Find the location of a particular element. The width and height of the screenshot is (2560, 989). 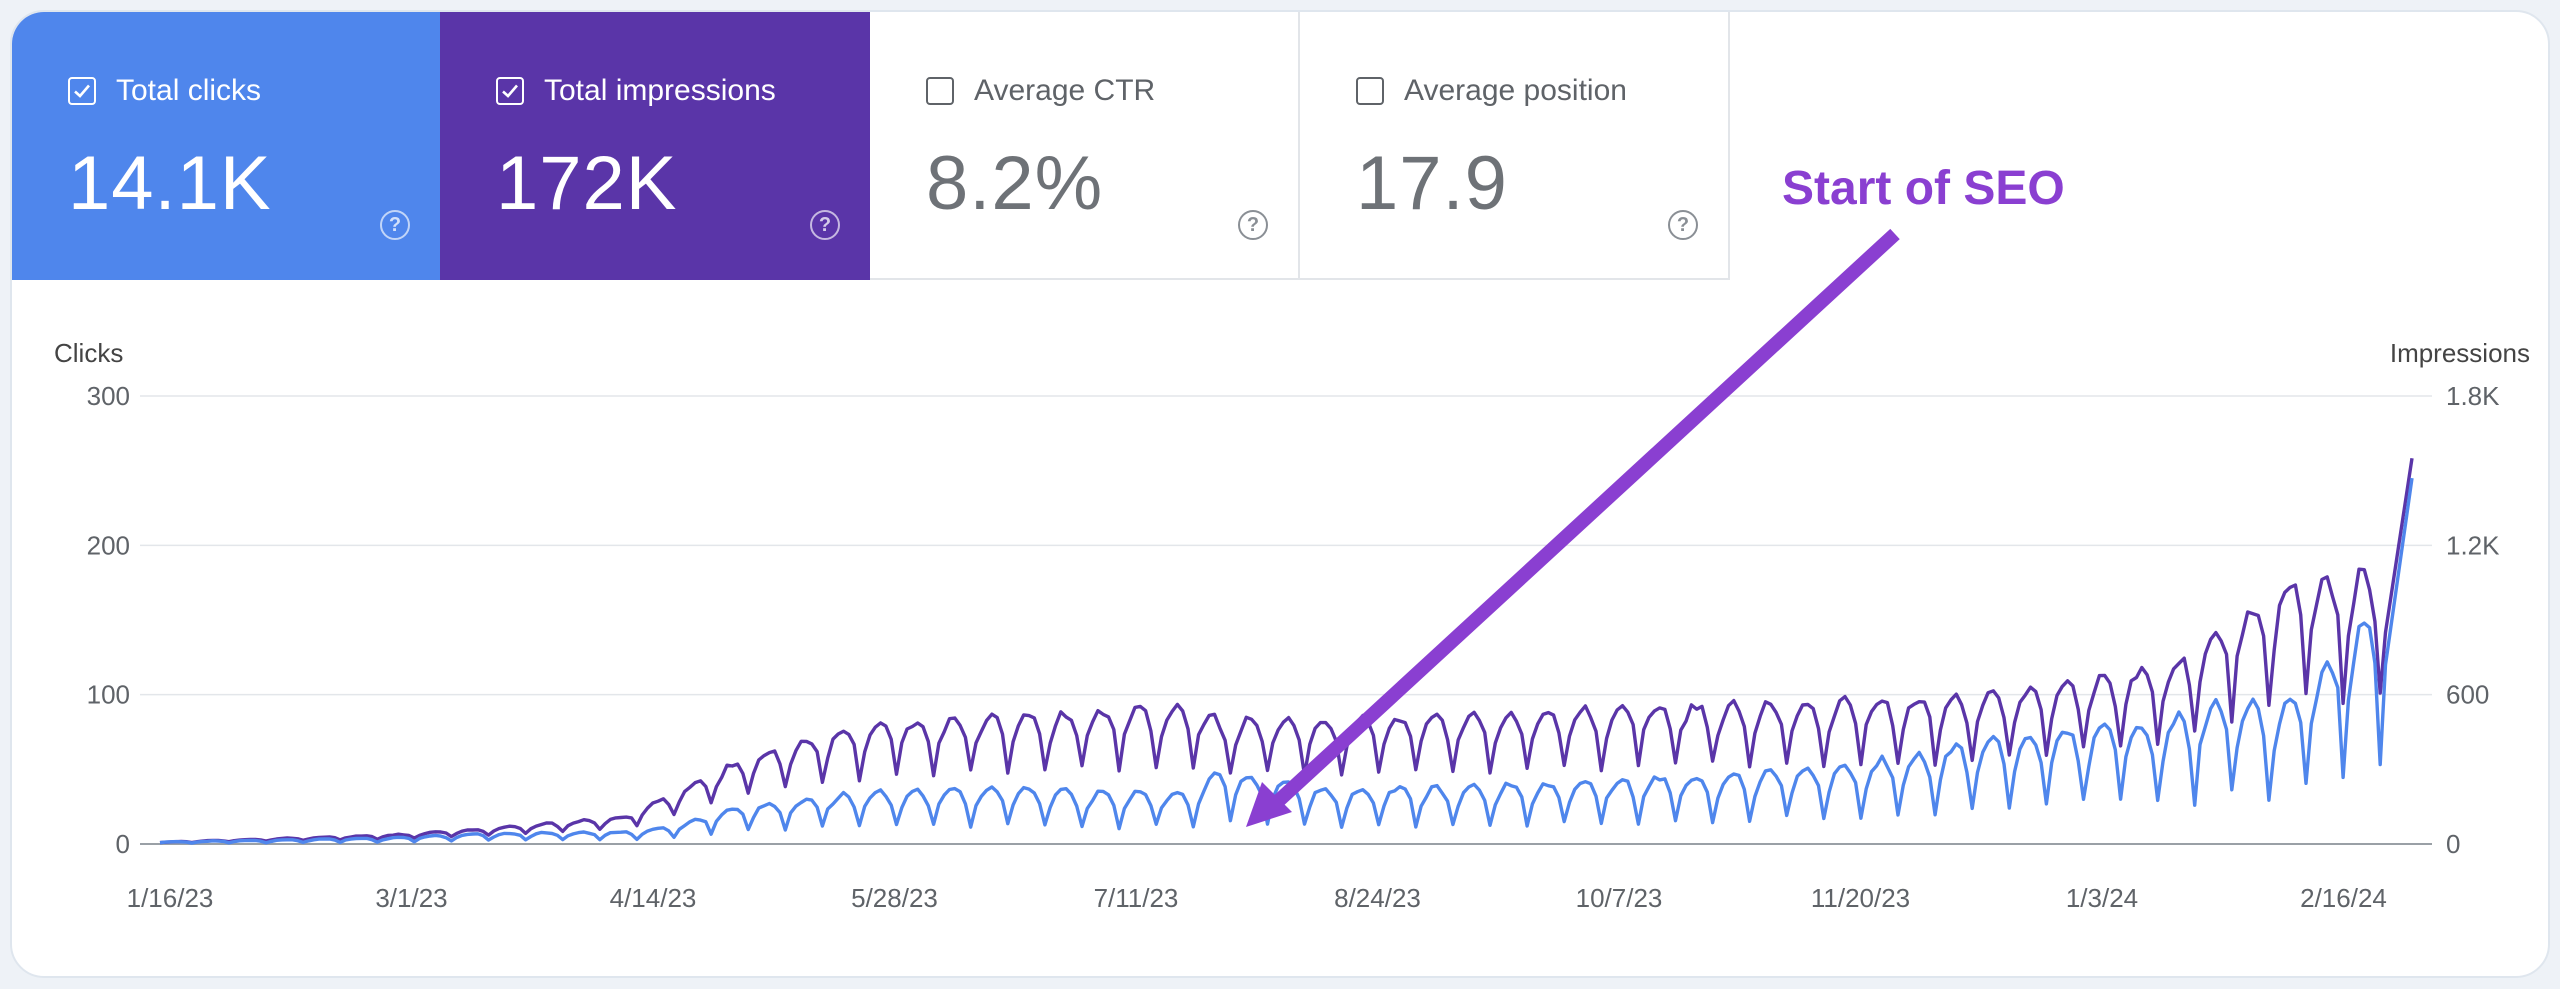

metric-value: 172K is located at coordinates (587, 183).